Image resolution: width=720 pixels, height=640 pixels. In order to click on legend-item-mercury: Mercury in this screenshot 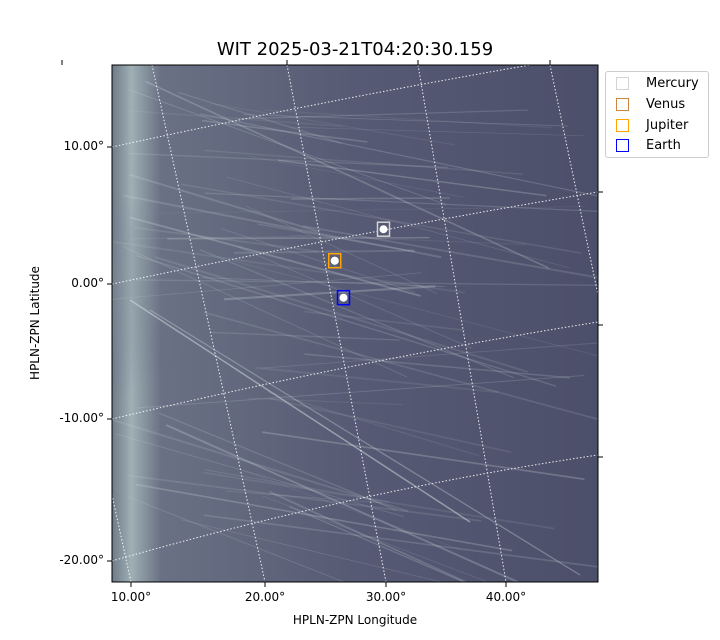, I will do `click(657, 83)`.